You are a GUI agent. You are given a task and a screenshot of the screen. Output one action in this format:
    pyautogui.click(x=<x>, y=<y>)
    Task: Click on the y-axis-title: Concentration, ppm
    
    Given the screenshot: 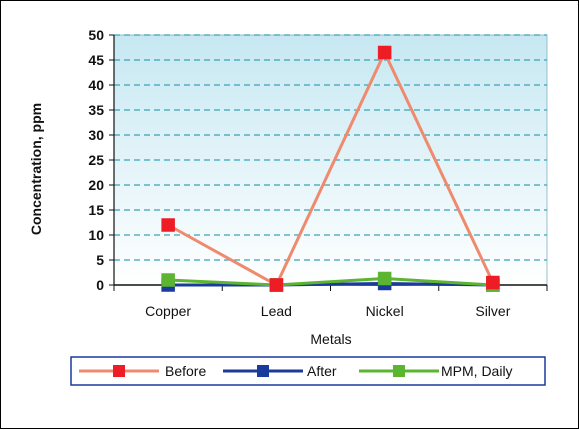 What is the action you would take?
    pyautogui.click(x=36, y=169)
    